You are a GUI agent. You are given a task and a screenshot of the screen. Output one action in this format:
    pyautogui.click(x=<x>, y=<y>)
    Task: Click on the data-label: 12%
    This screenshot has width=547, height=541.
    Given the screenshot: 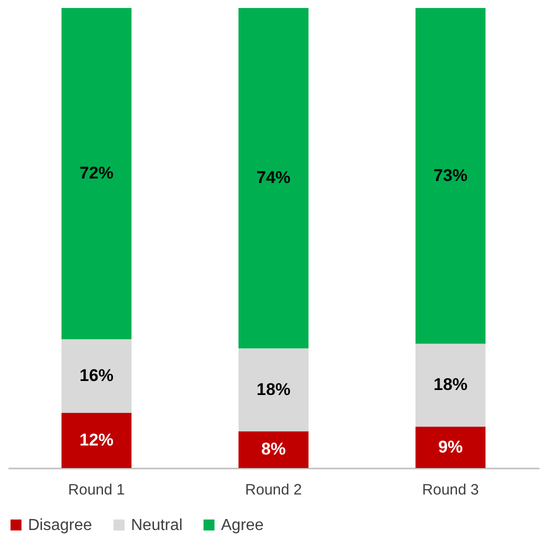 What is the action you would take?
    pyautogui.click(x=96, y=440)
    